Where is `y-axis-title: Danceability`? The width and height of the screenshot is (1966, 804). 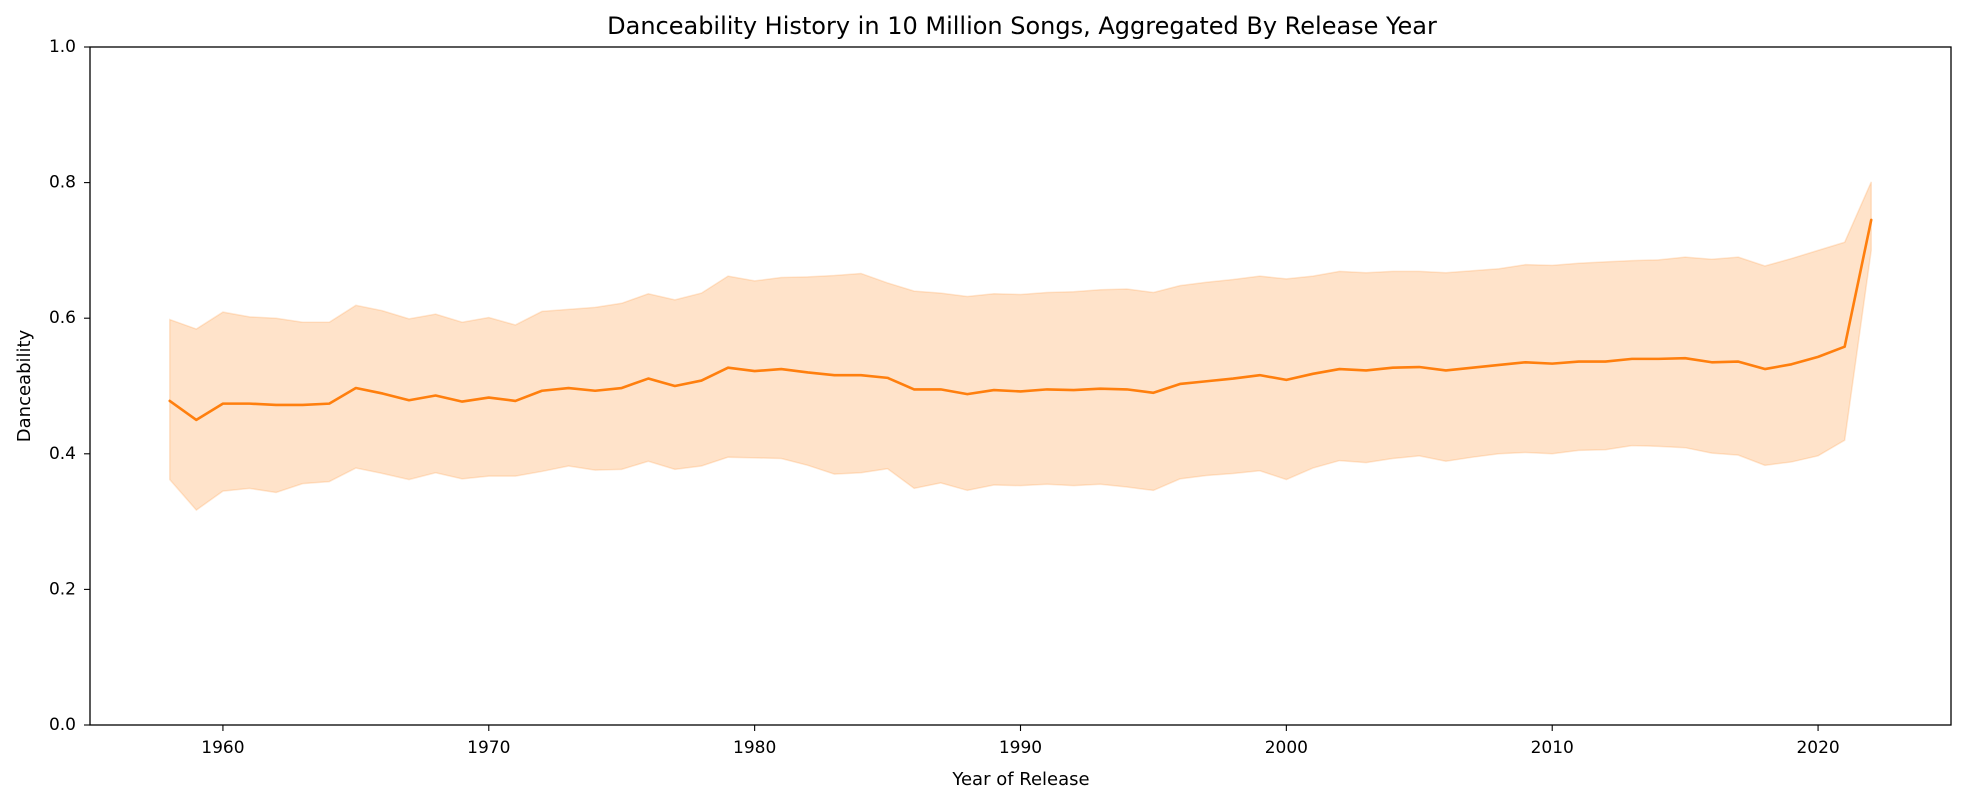 y-axis-title: Danceability is located at coordinates (24, 385).